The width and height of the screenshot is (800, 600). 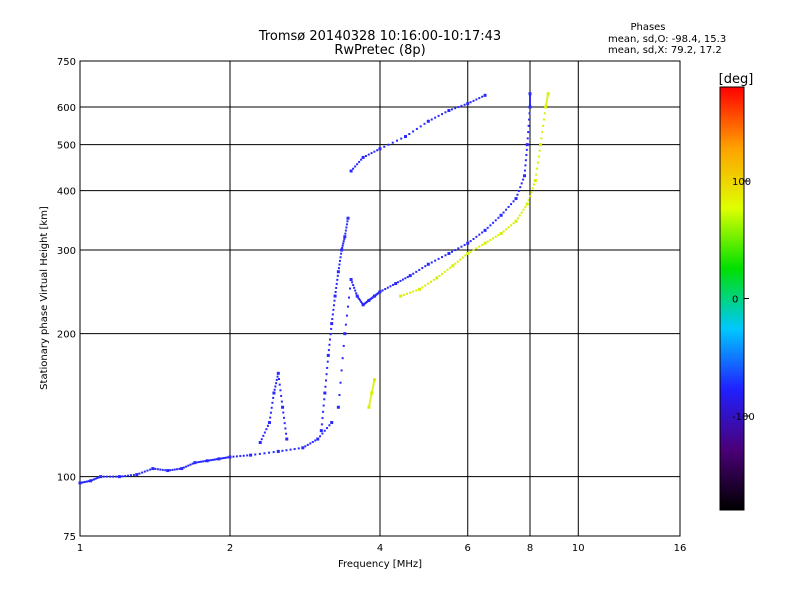 I want to click on x-tick-label: 10, so click(x=578, y=548).